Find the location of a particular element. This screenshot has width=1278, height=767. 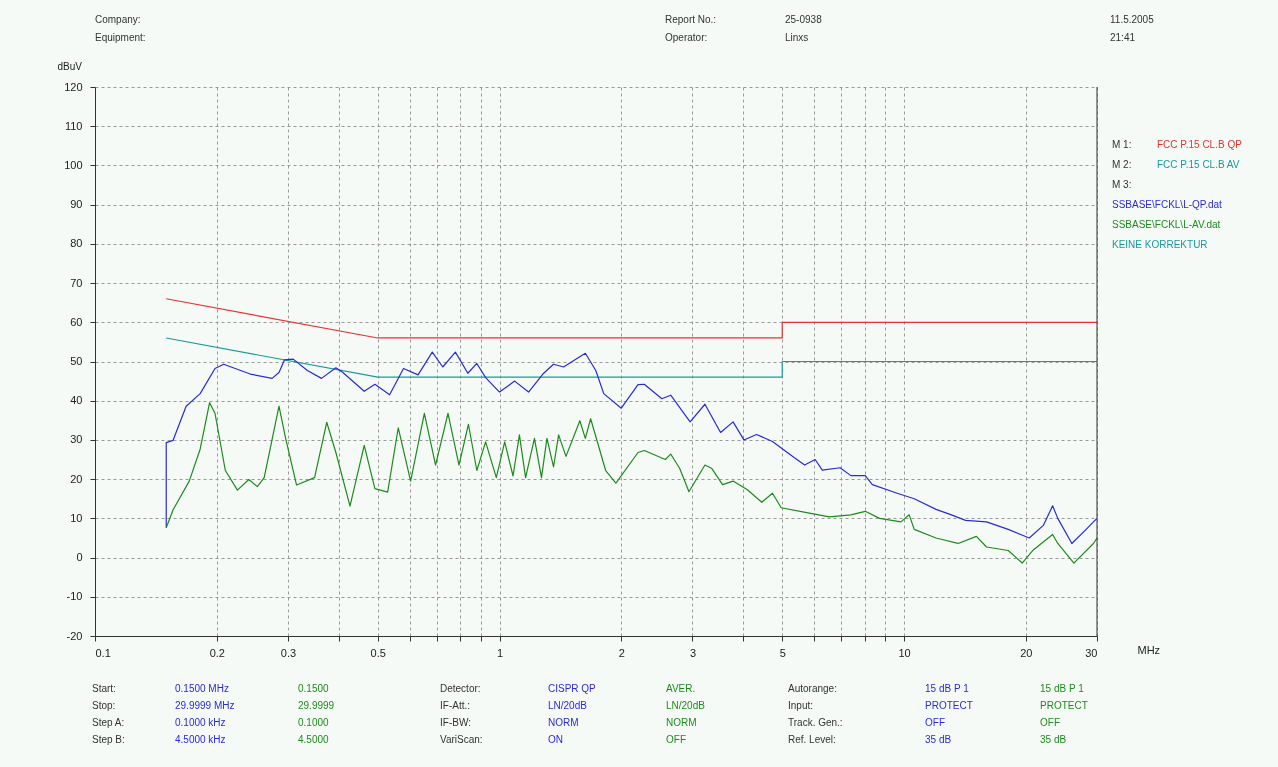

text: M 3: is located at coordinates (1122, 184).